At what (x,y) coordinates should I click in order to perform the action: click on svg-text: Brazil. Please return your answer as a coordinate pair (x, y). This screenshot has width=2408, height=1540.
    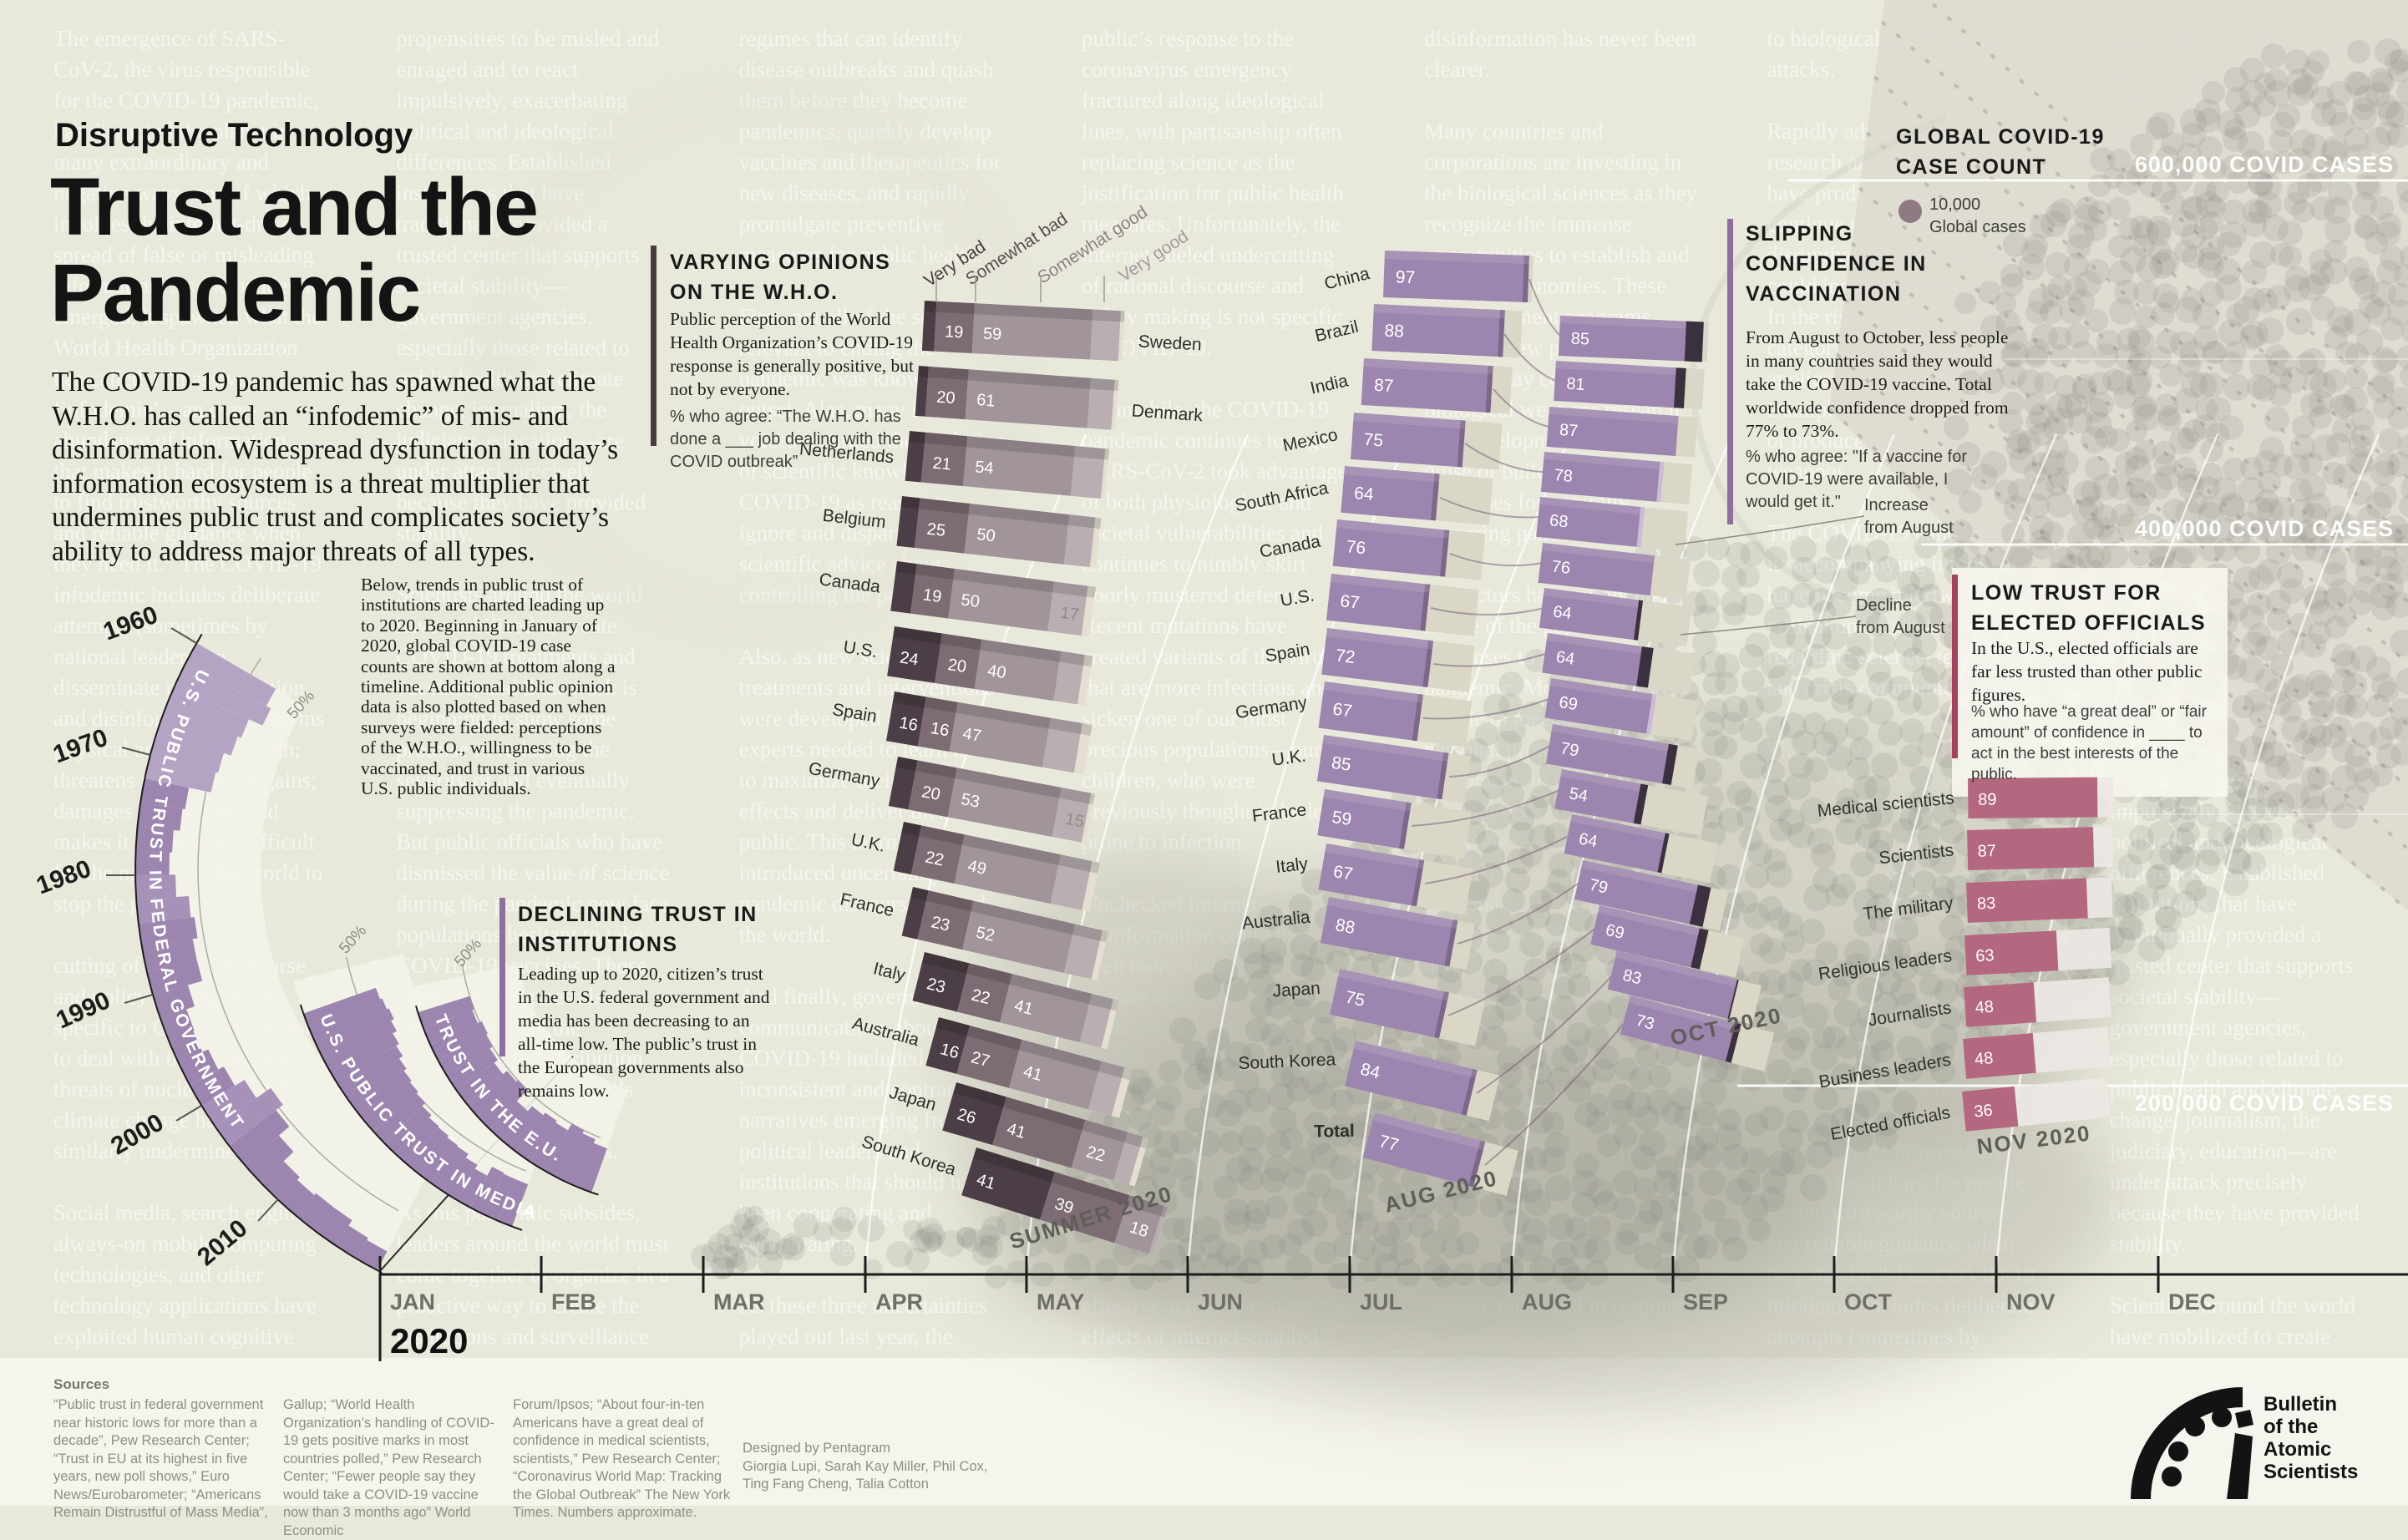
    Looking at the image, I should click on (1336, 332).